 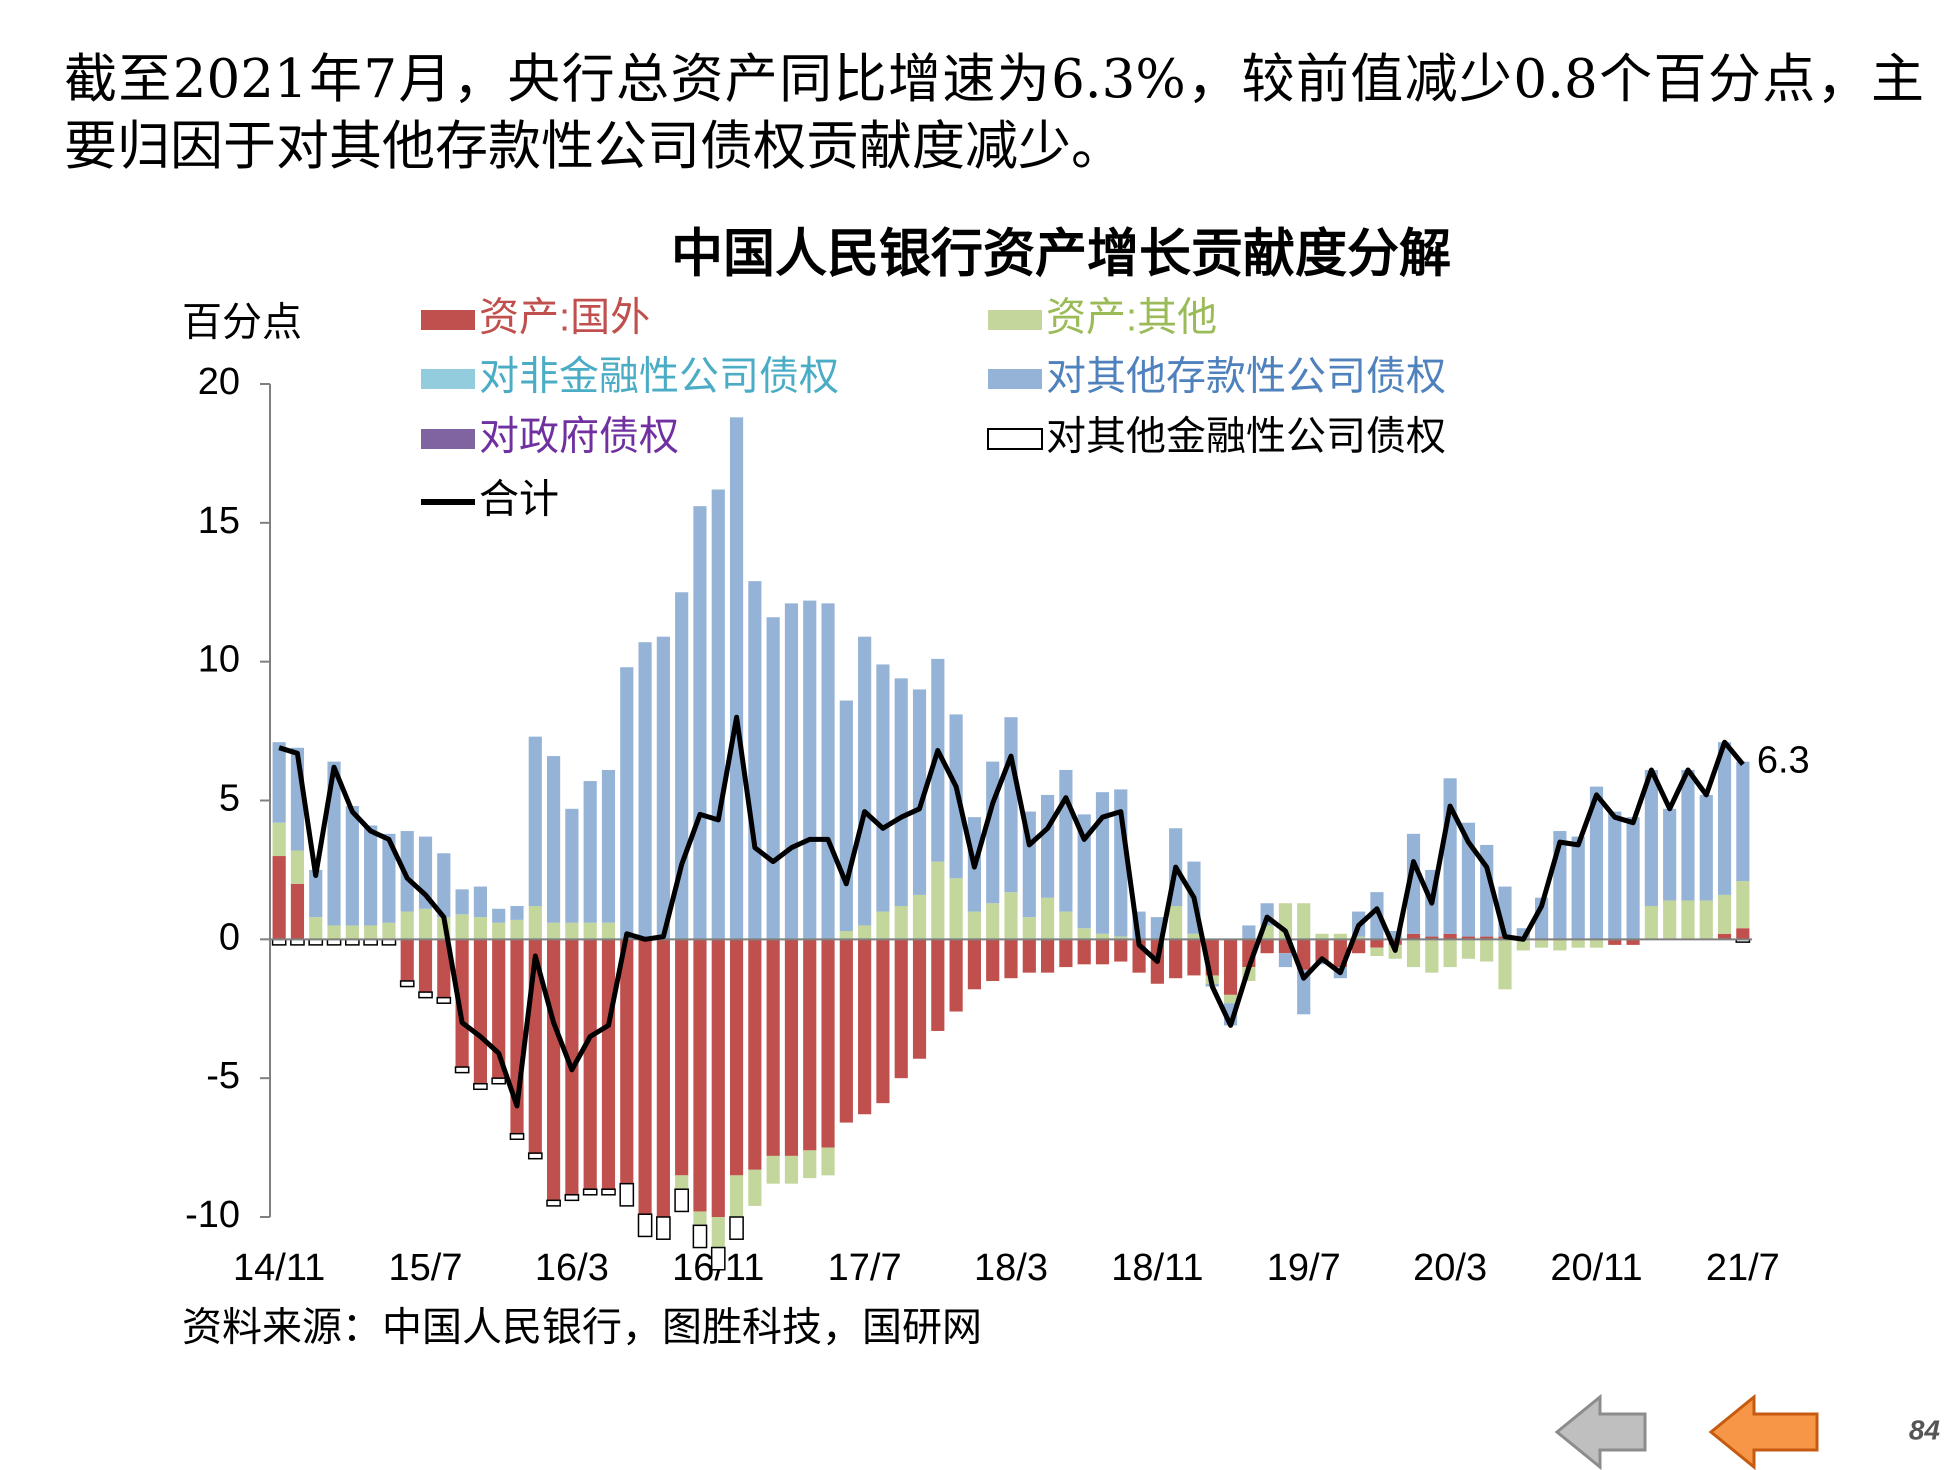 What do you see at coordinates (865, 1268) in the screenshot?
I see `x-tick-label: 17/7` at bounding box center [865, 1268].